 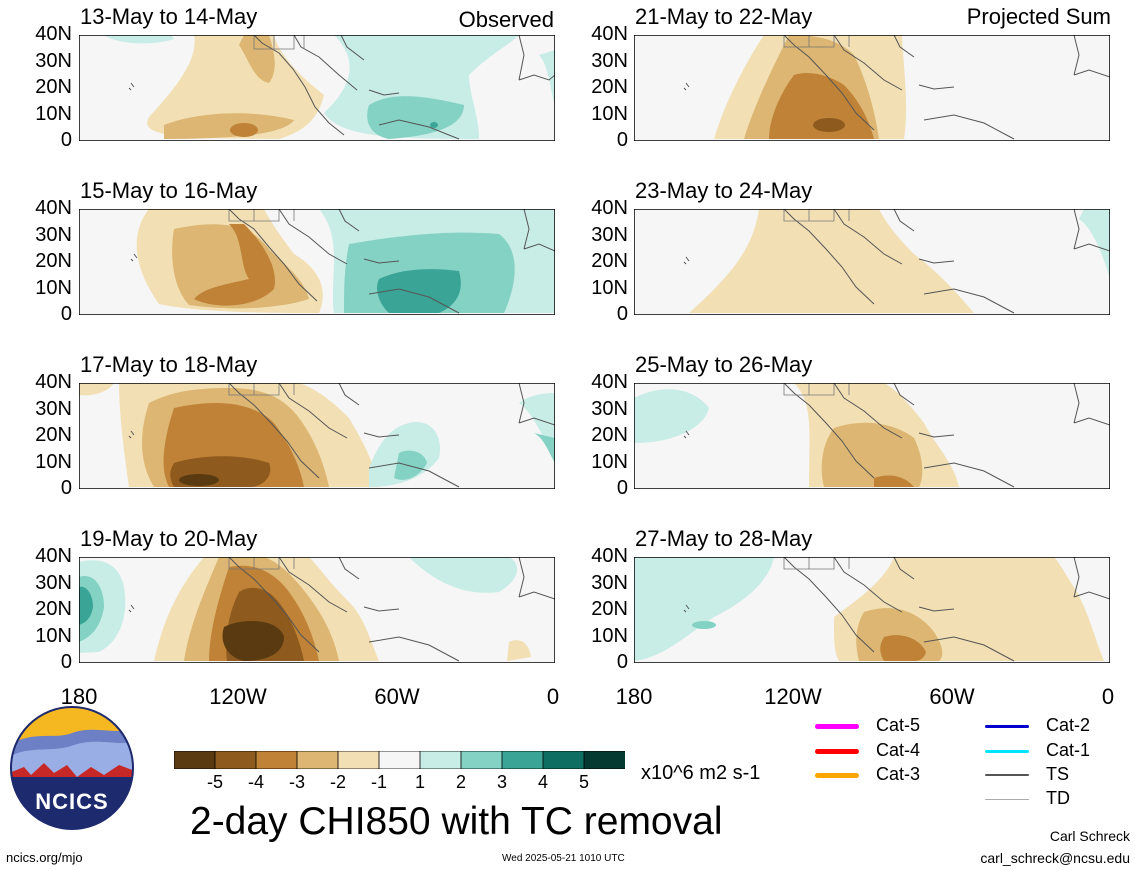 What do you see at coordinates (872, 436) in the screenshot?
I see `map-panel-25-may` at bounding box center [872, 436].